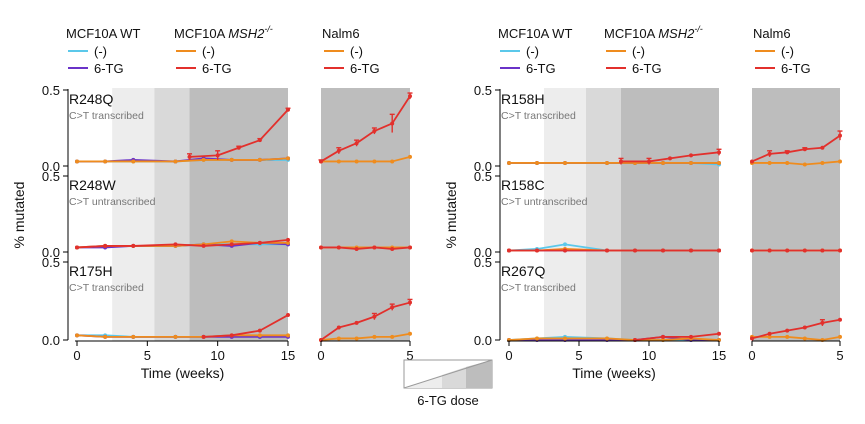 The image size is (865, 424). I want to click on legend-group-name: Nalm6, so click(341, 33).